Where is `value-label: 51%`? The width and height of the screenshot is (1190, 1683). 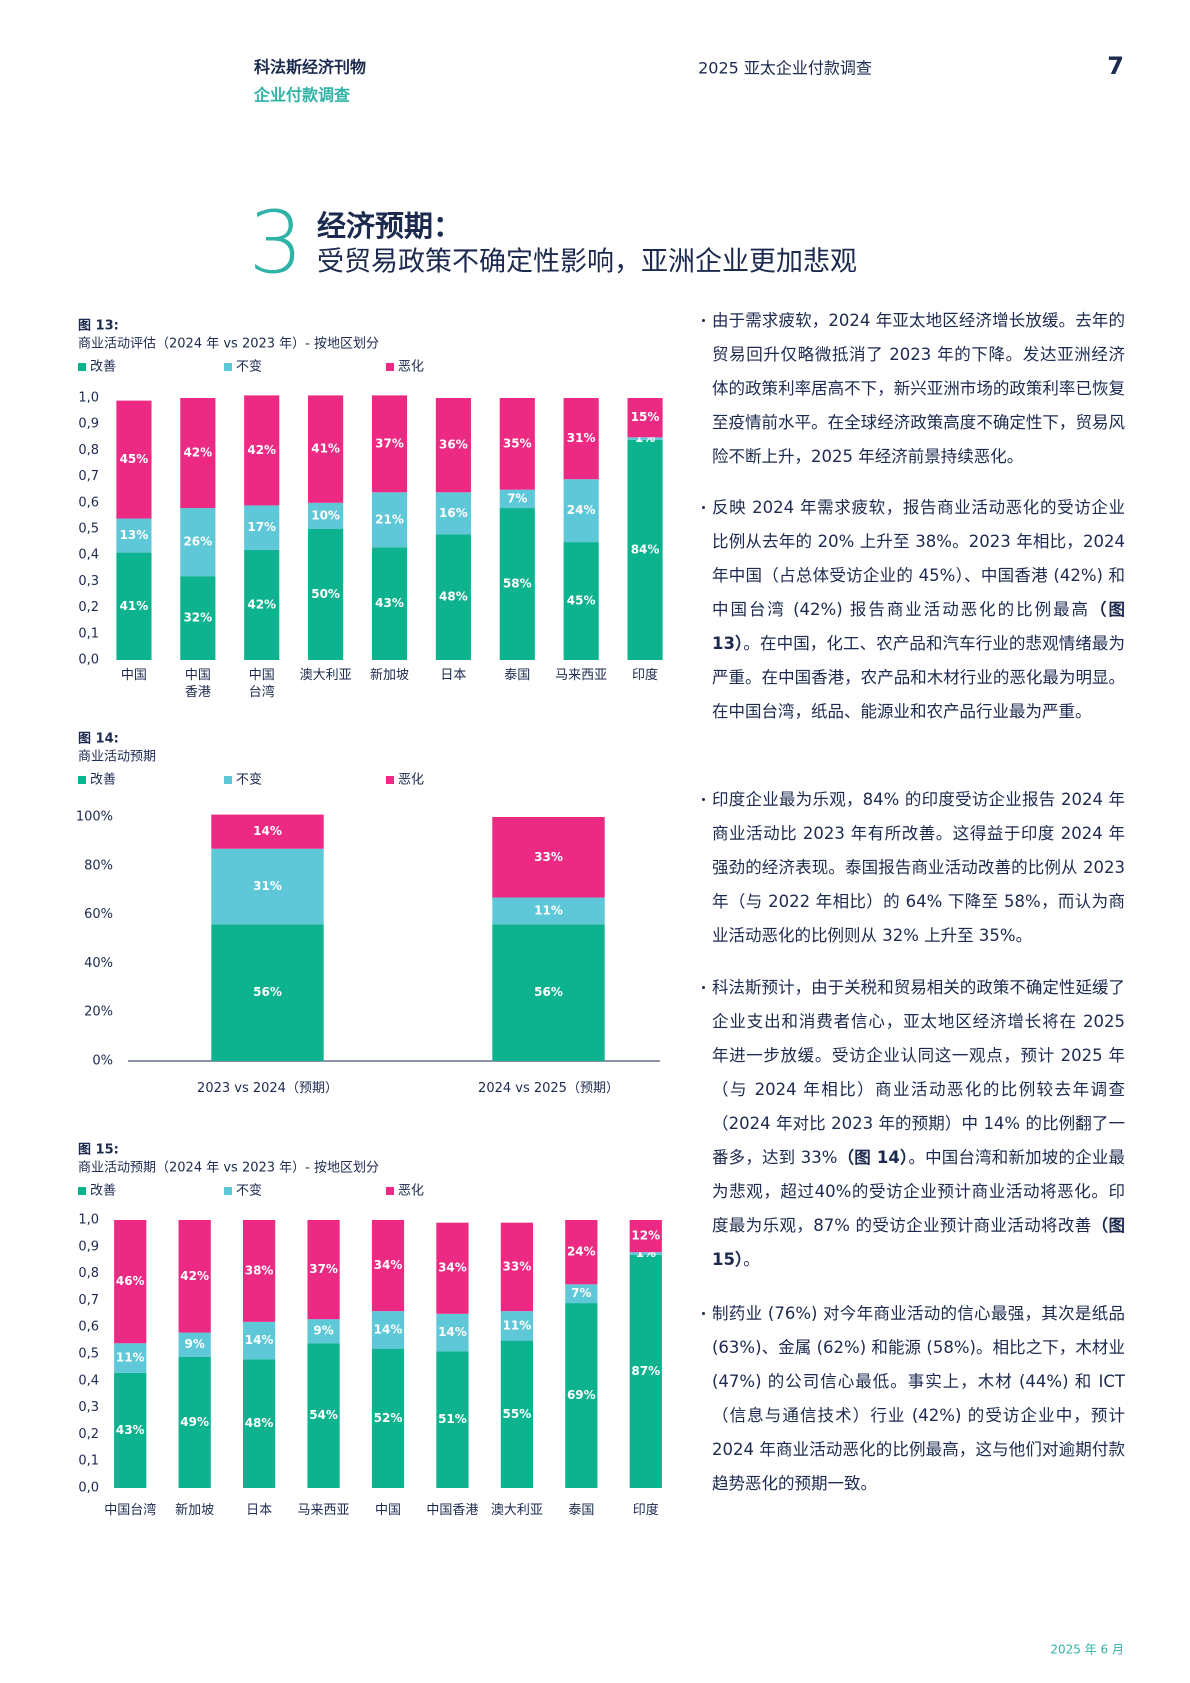 value-label: 51% is located at coordinates (452, 1419).